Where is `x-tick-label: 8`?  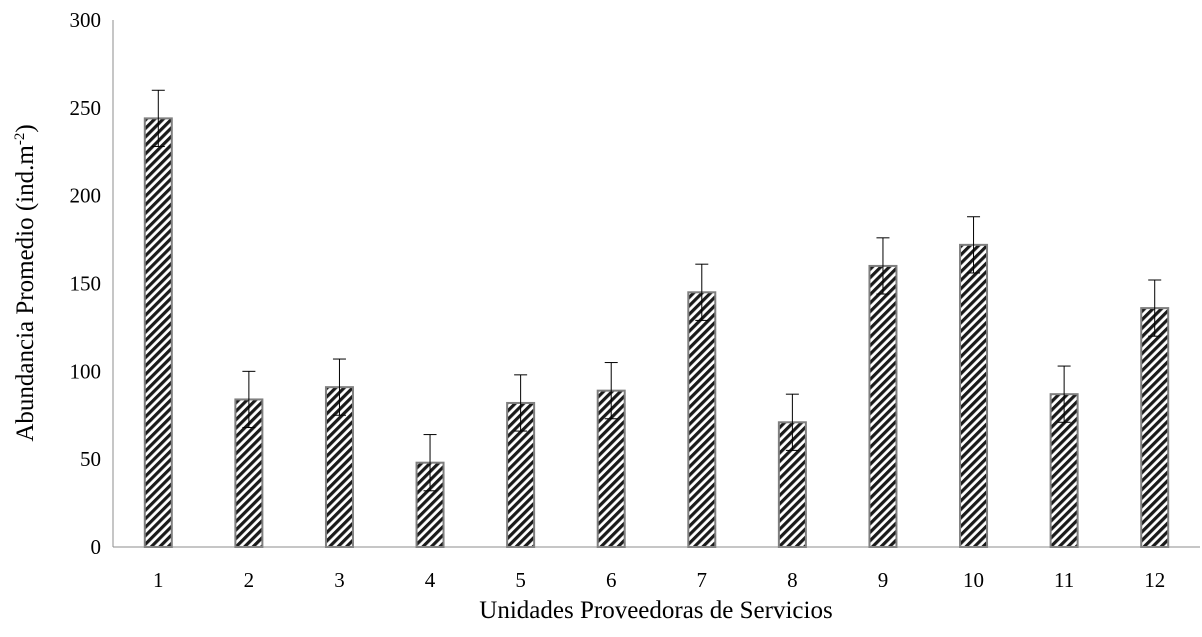 x-tick-label: 8 is located at coordinates (792, 580).